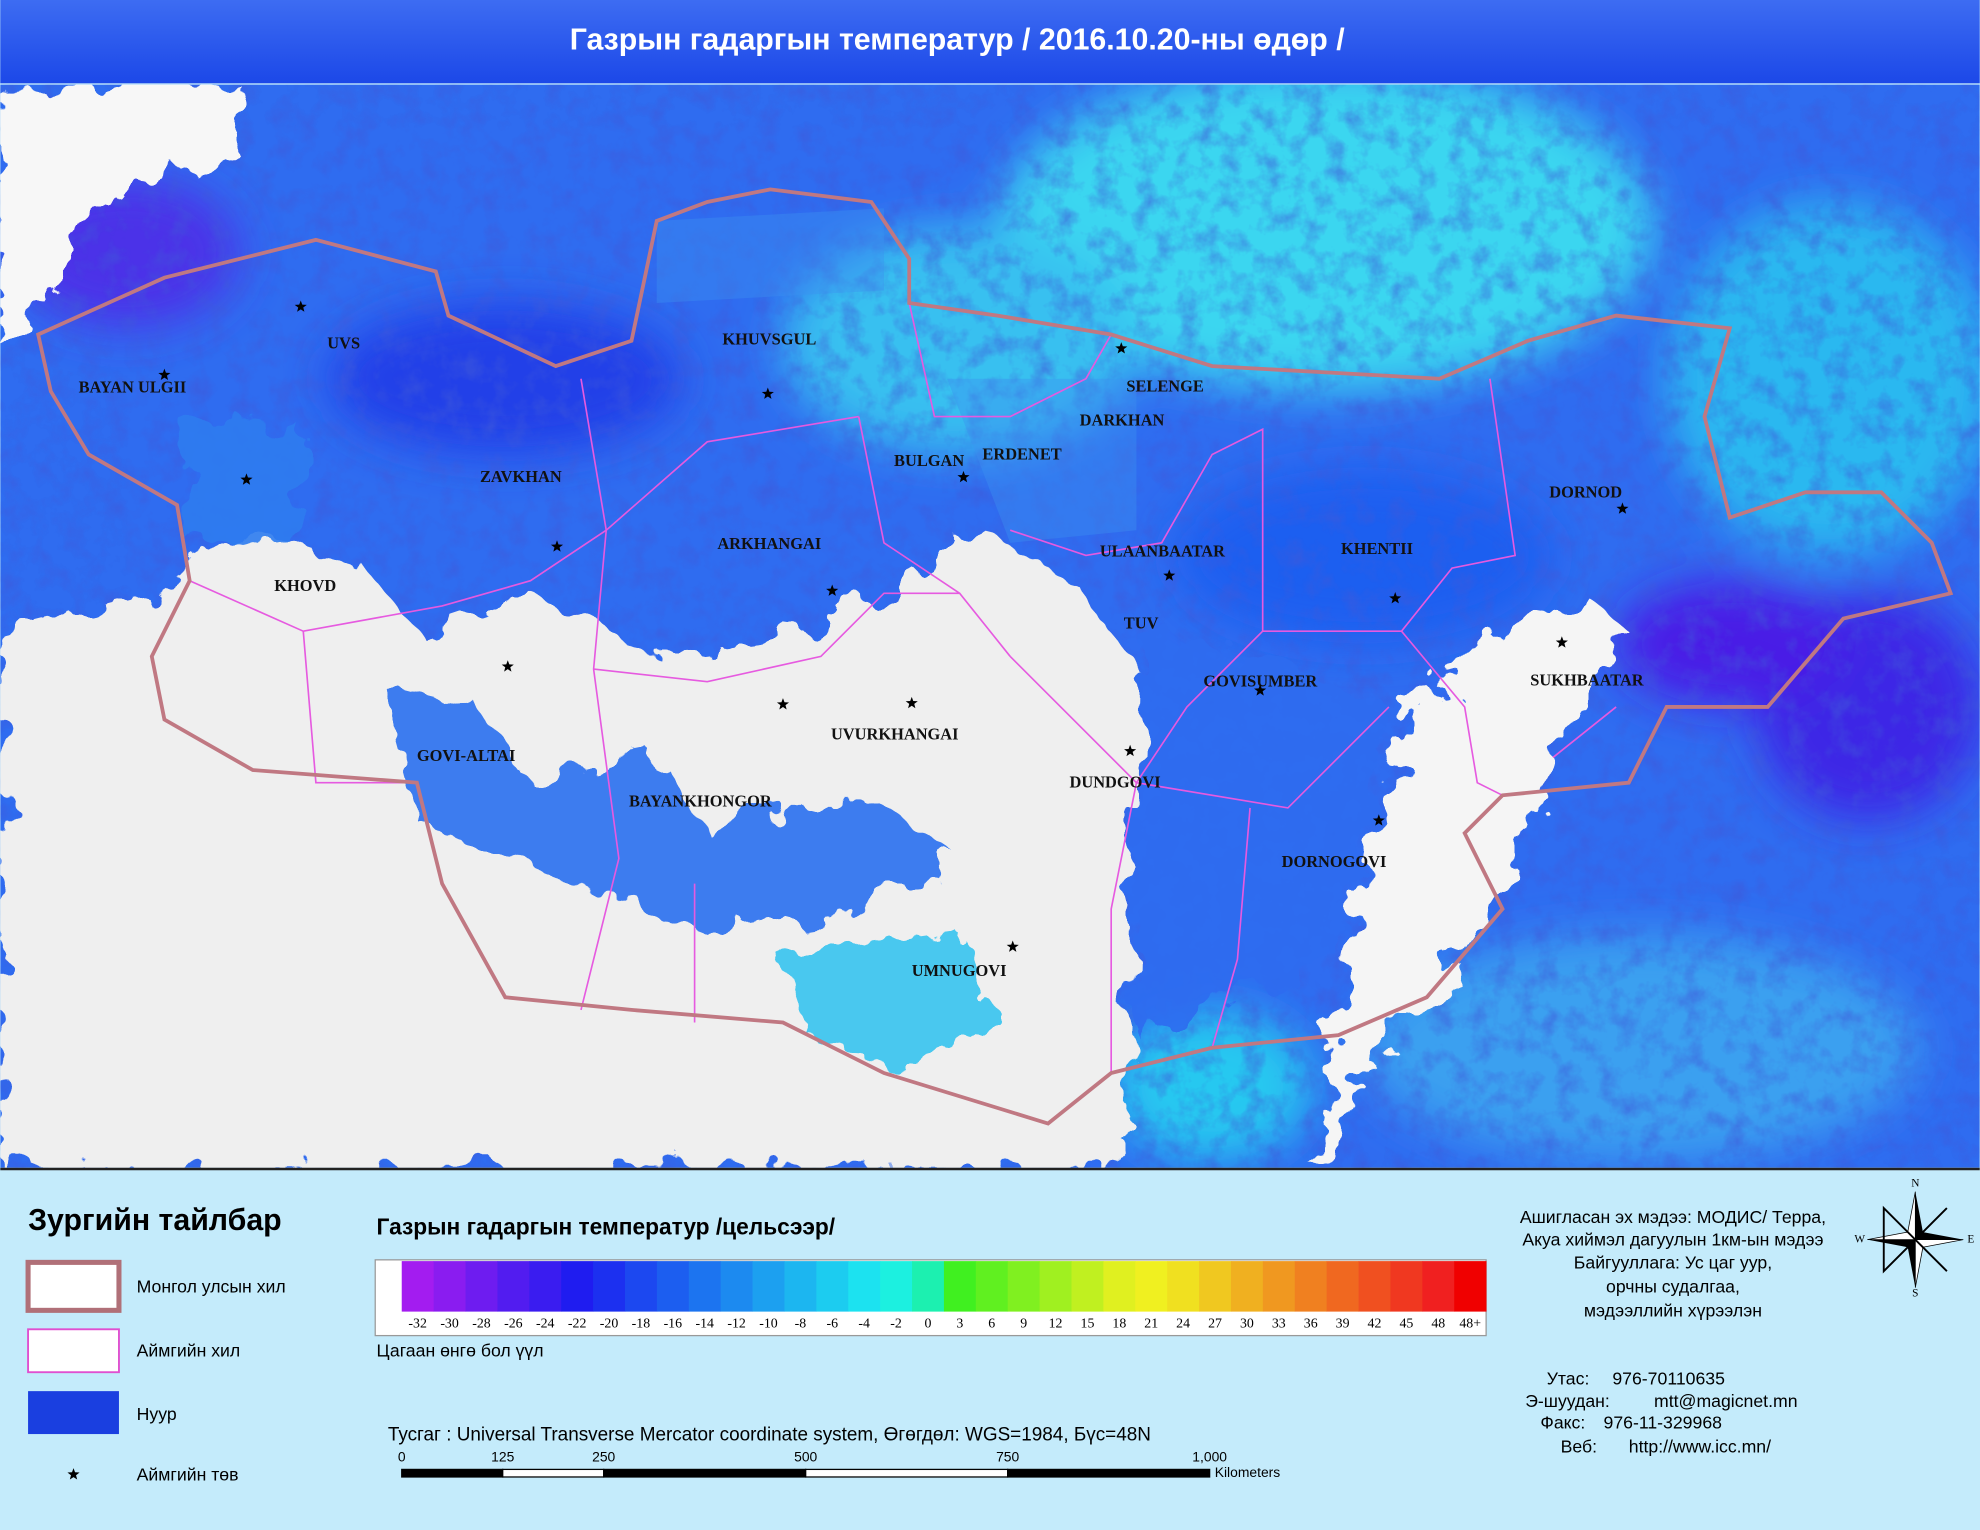 This screenshot has height=1530, width=1980. Describe the element at coordinates (896, 375) in the screenshot. I see `tint` at that location.